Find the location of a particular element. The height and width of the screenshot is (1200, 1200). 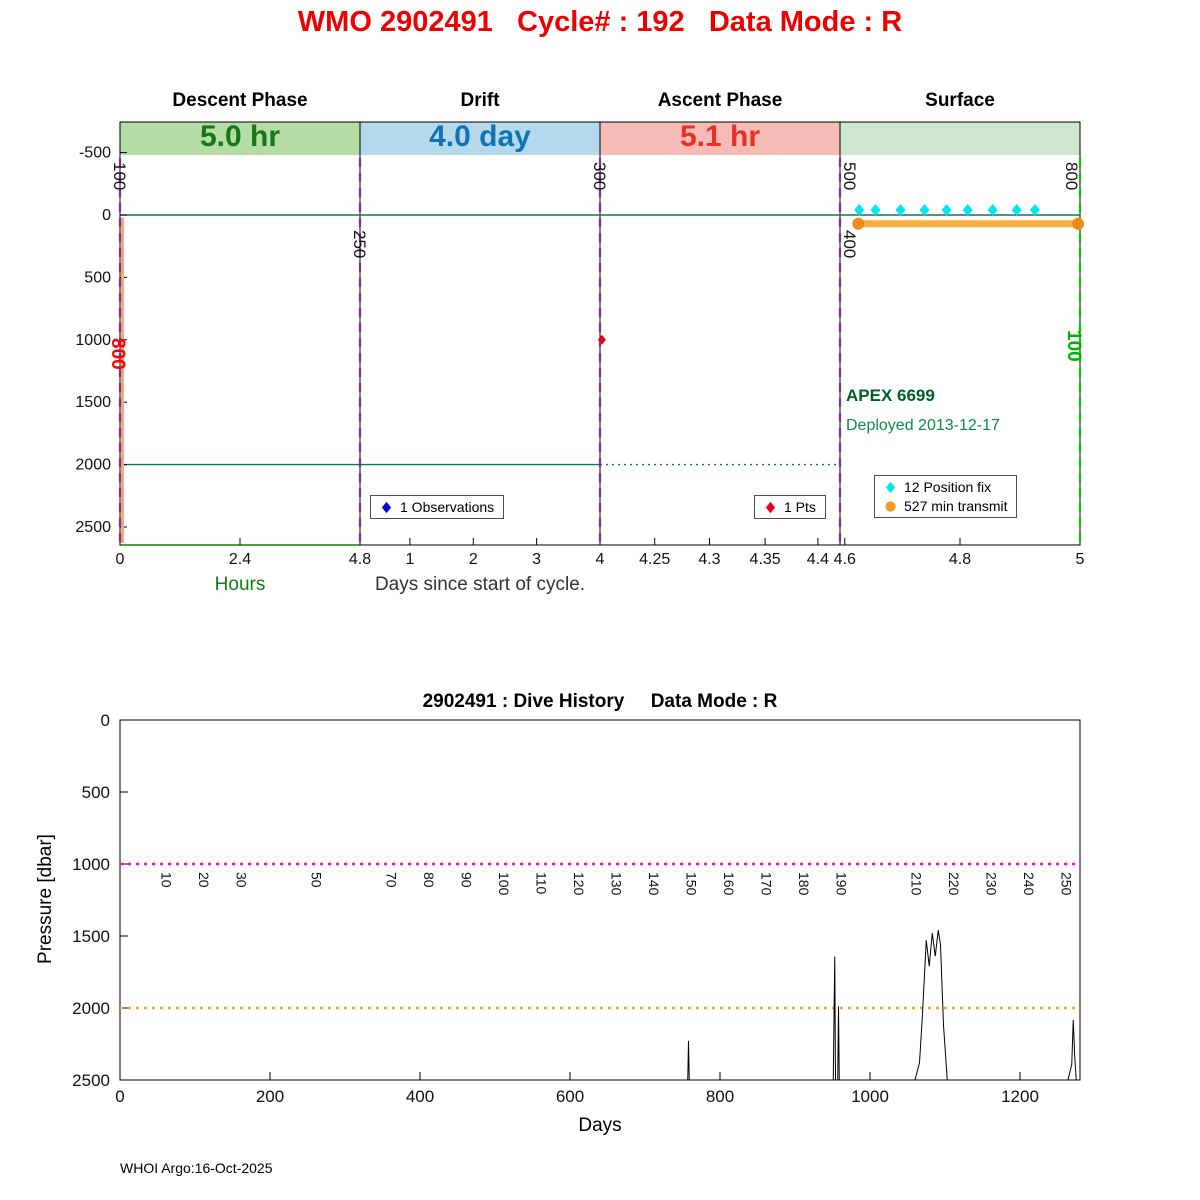

cycle-number-label: 10 is located at coordinates (167, 880).